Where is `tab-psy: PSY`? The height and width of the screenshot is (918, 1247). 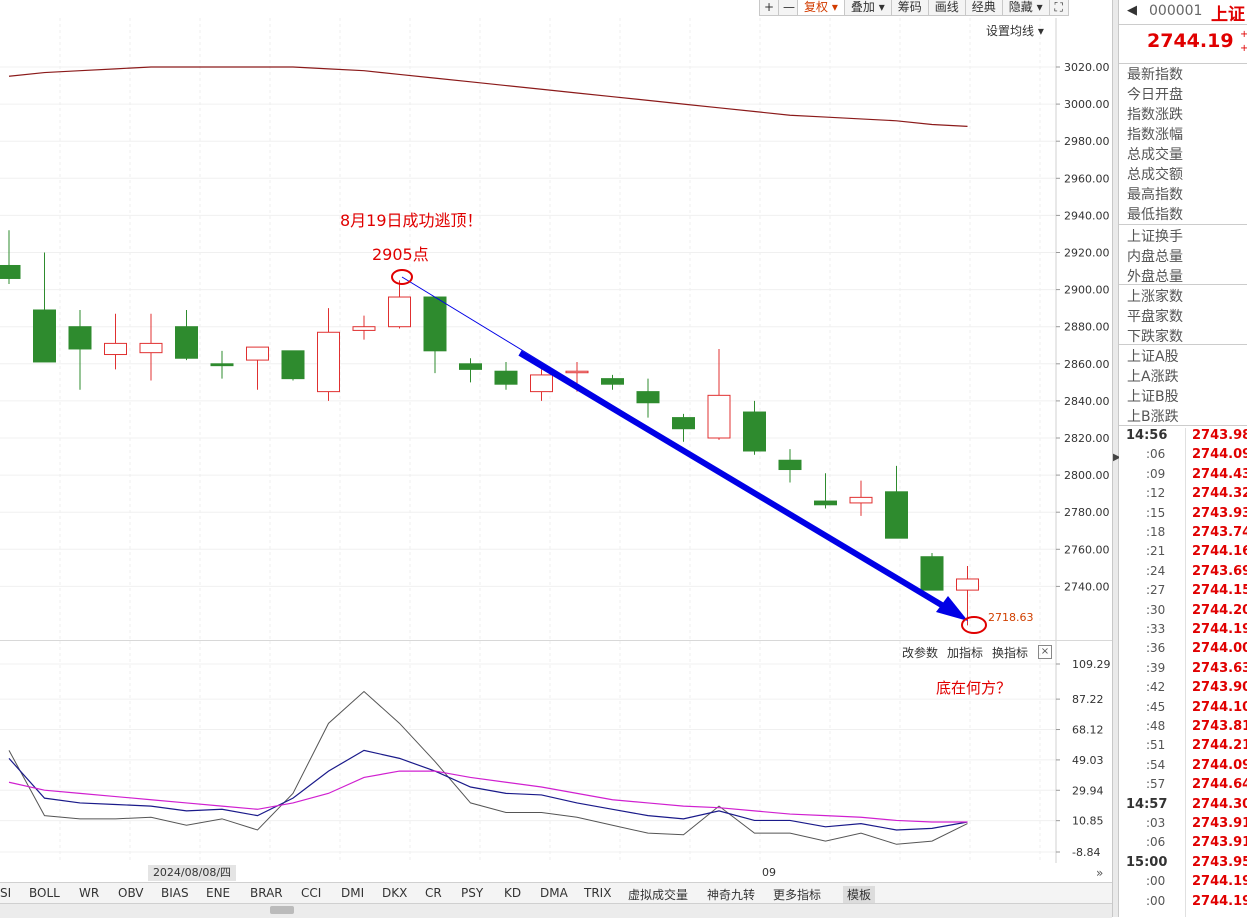 tab-psy: PSY is located at coordinates (472, 893).